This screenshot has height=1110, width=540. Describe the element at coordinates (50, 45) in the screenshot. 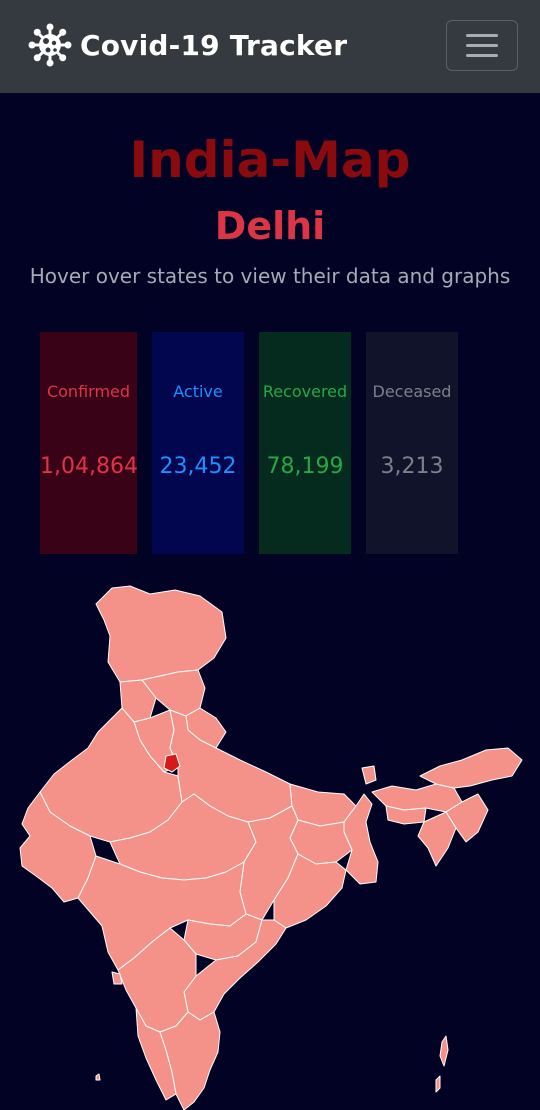

I see `virus-icon` at that location.